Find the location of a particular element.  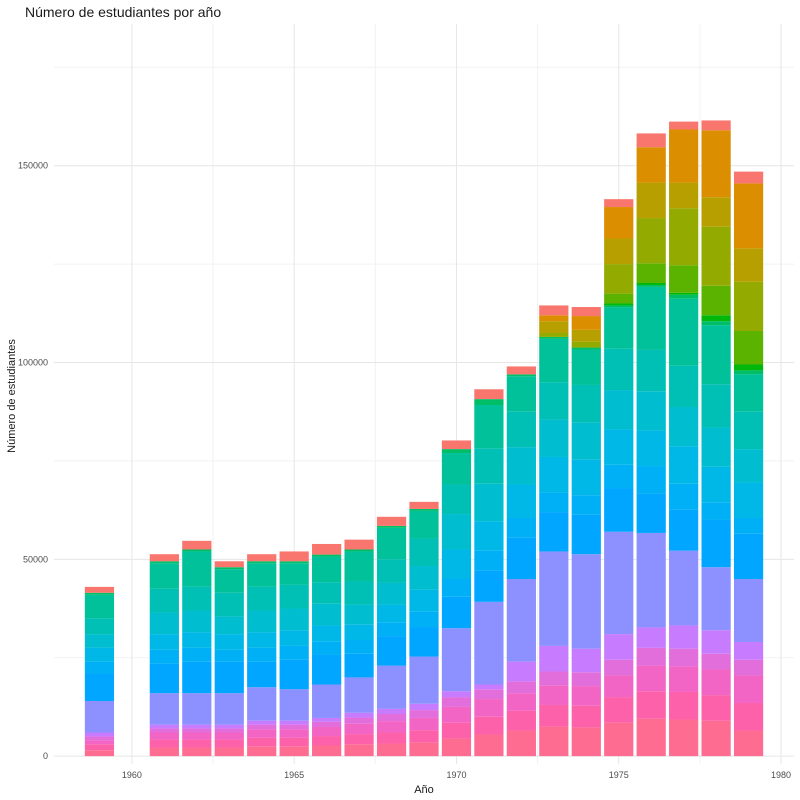

y-tick-label: 0 is located at coordinates (45, 756).